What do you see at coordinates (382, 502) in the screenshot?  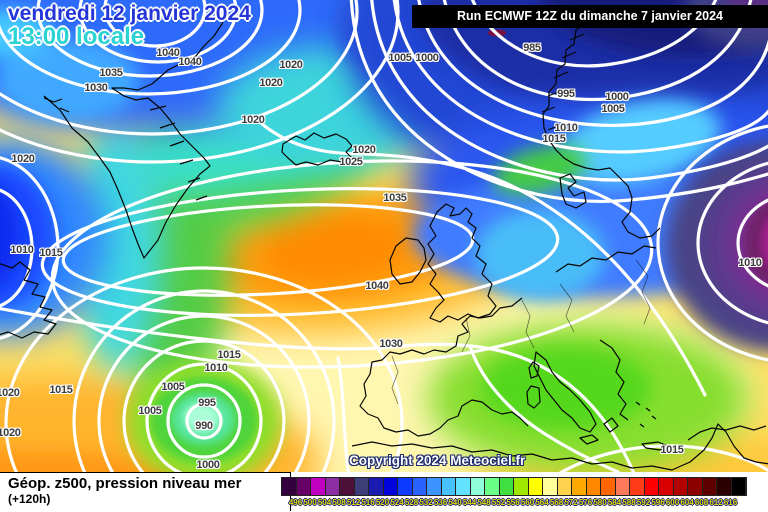 I see `colorbar-value: 520` at bounding box center [382, 502].